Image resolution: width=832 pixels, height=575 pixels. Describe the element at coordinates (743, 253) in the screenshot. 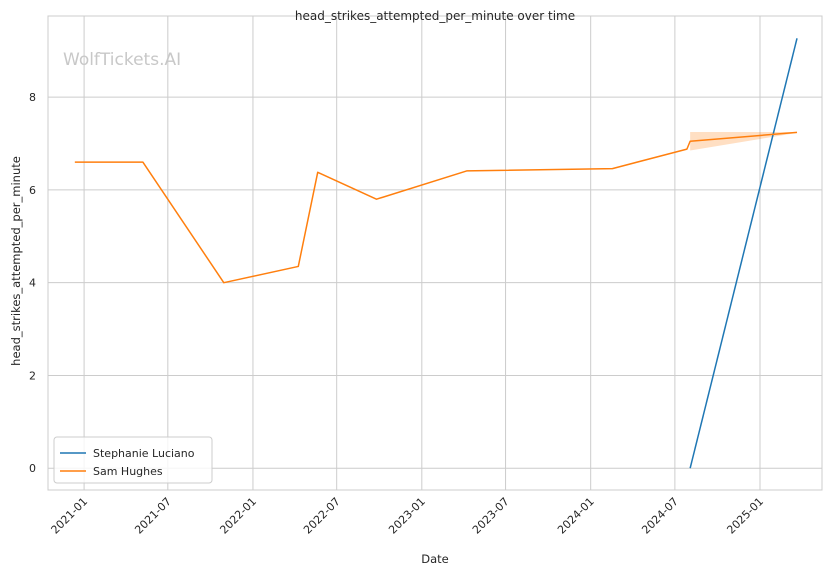

I see `series-line-stephanie-luciano` at that location.